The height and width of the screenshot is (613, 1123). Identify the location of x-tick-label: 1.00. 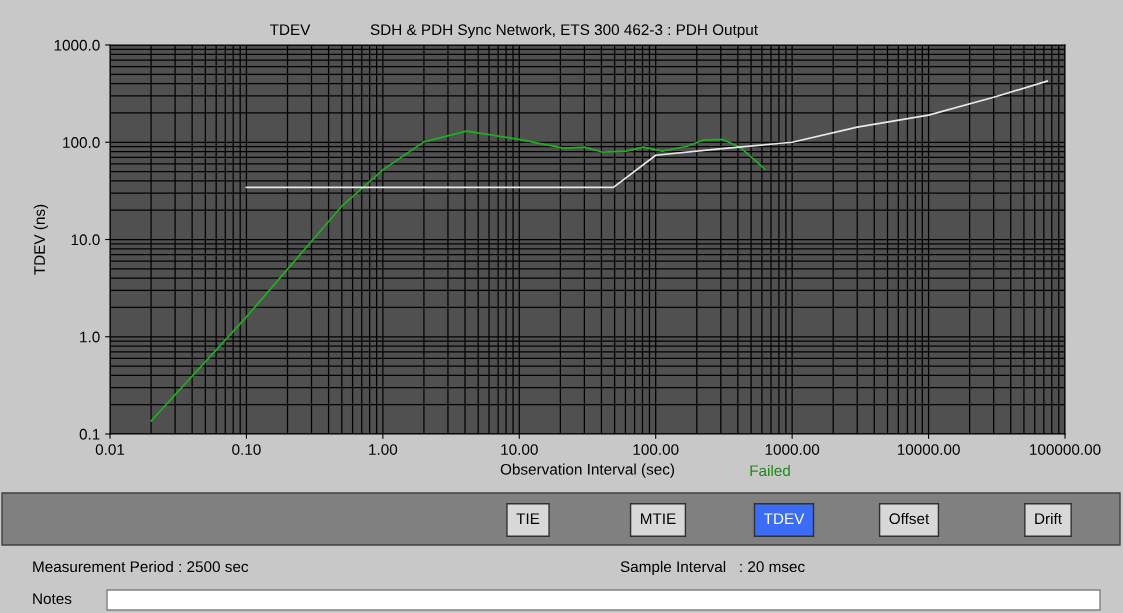
(383, 449).